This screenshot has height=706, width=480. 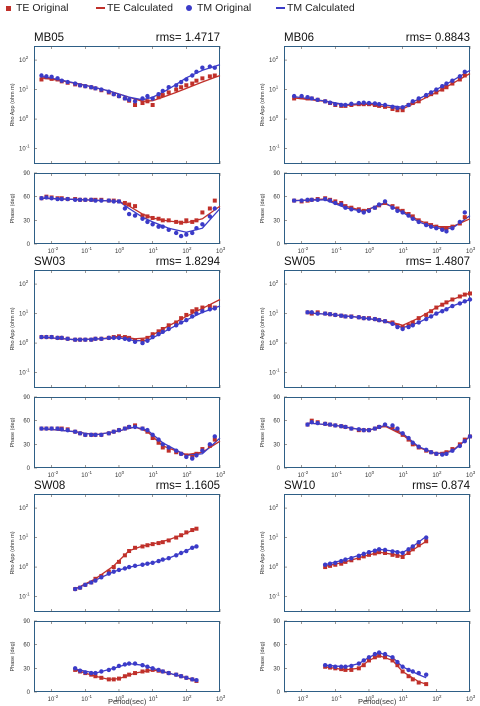 I want to click on tm-calculated-line, so click(x=280, y=8).